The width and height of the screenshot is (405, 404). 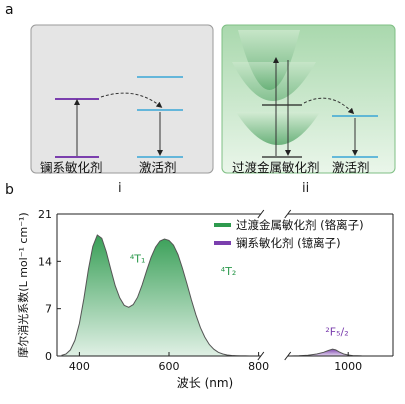 I want to click on middle-potential-well, so click(x=274, y=81).